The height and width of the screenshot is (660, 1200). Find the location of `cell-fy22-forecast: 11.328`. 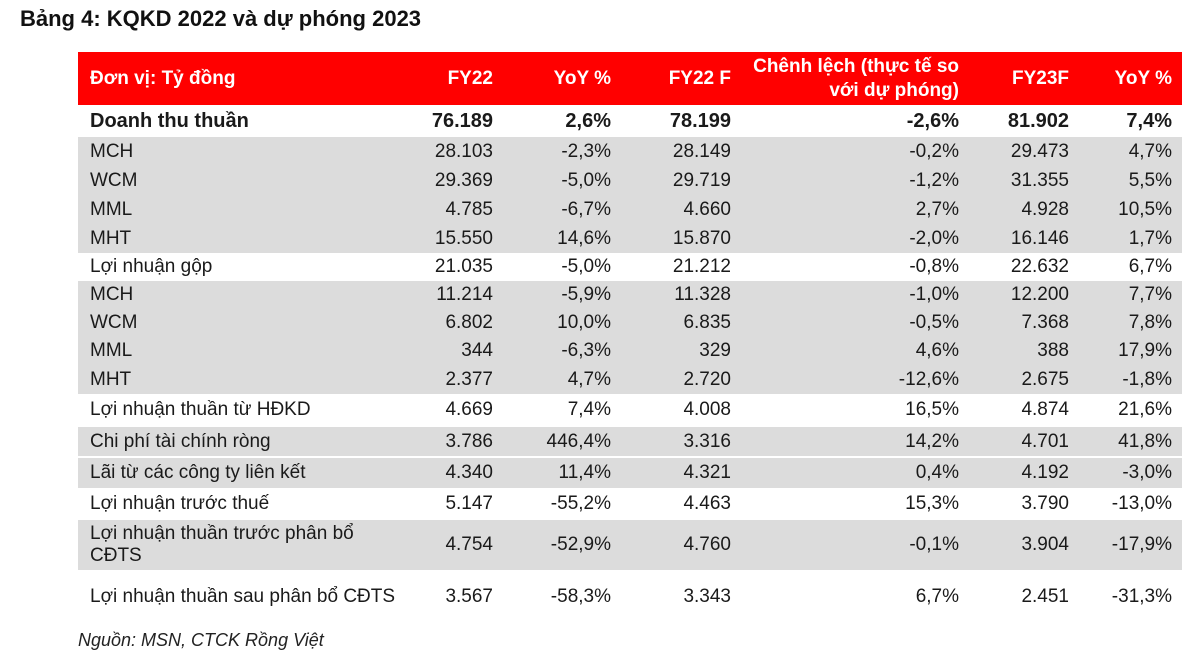

cell-fy22-forecast: 11.328 is located at coordinates (681, 295).